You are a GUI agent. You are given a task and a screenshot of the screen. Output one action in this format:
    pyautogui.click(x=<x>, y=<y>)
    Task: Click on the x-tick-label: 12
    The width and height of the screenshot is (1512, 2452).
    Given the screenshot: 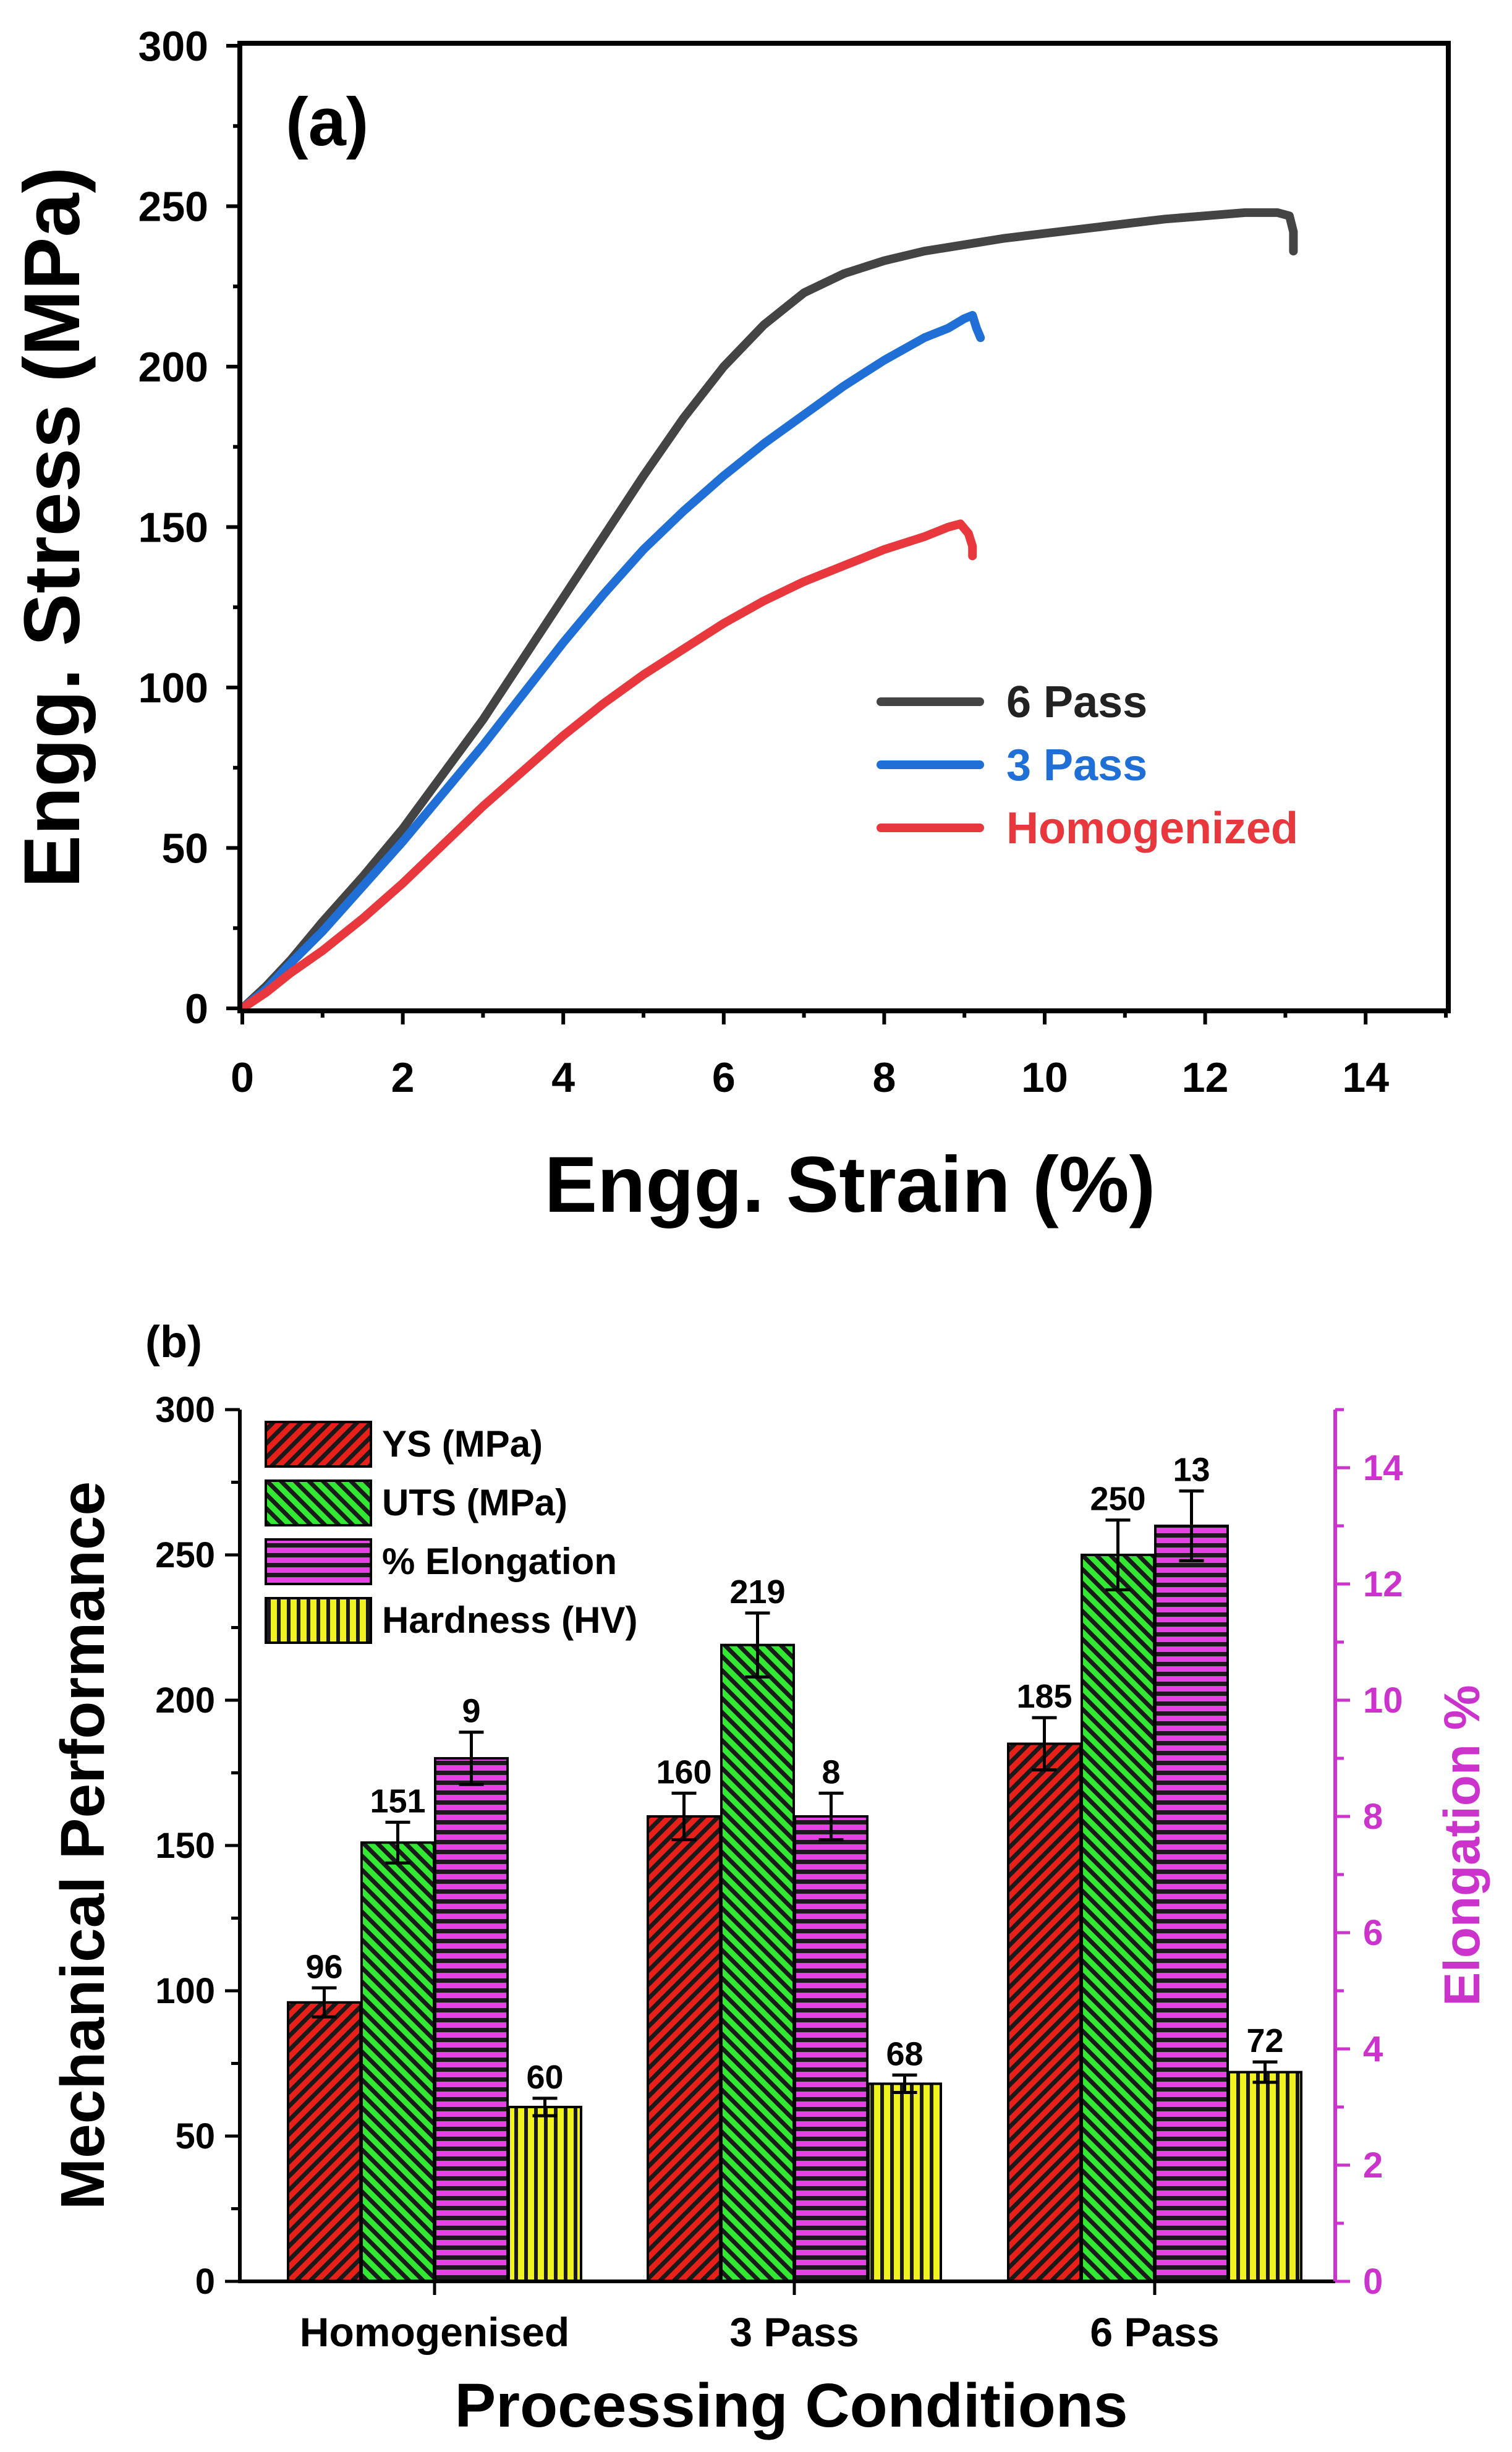 What is the action you would take?
    pyautogui.click(x=1205, y=1077)
    